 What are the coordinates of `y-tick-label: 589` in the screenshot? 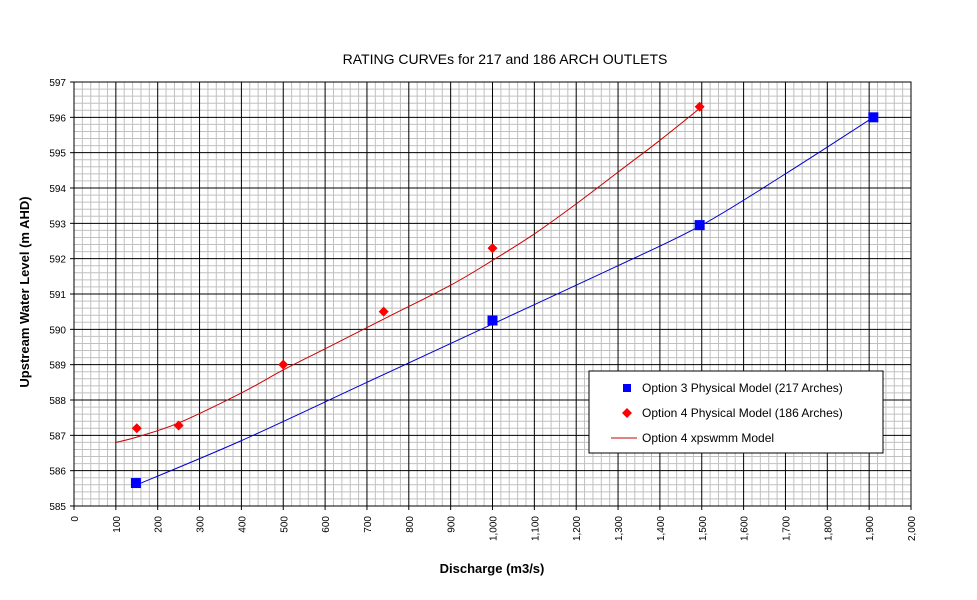 It's located at (57, 366).